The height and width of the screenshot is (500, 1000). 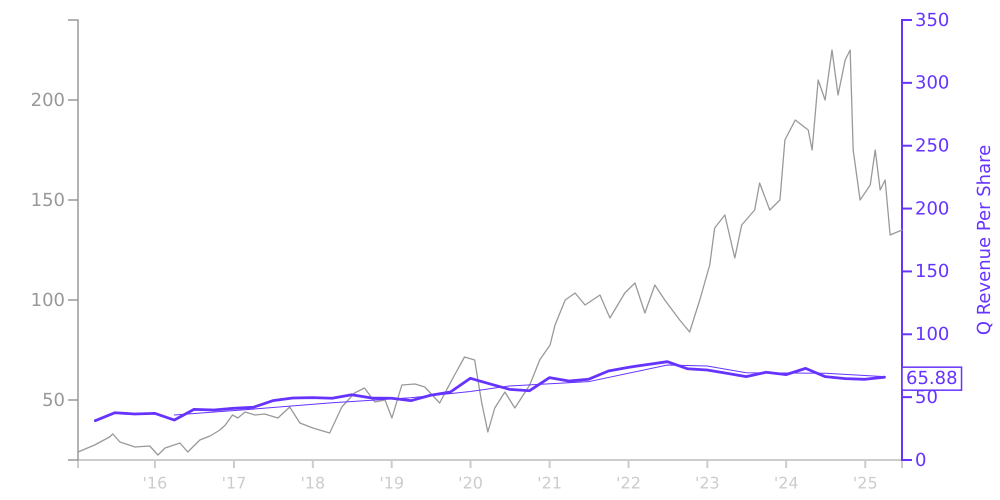 What do you see at coordinates (47, 200) in the screenshot?
I see `y-tick-label: 150` at bounding box center [47, 200].